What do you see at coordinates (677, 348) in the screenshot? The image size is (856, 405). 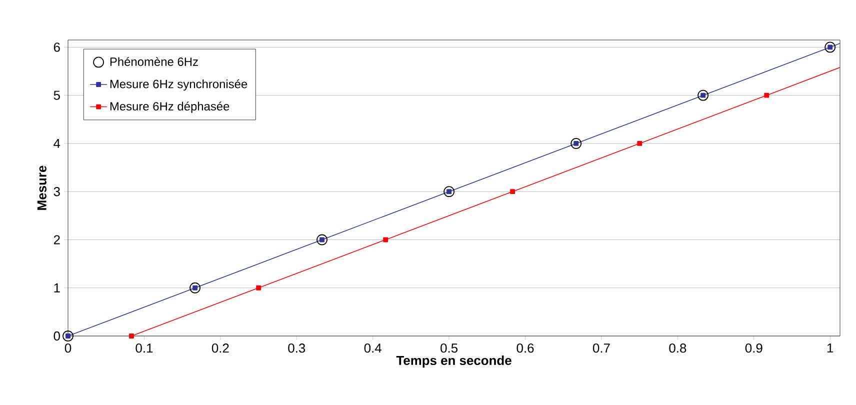 I see `x-tick-label: 0.8` at bounding box center [677, 348].